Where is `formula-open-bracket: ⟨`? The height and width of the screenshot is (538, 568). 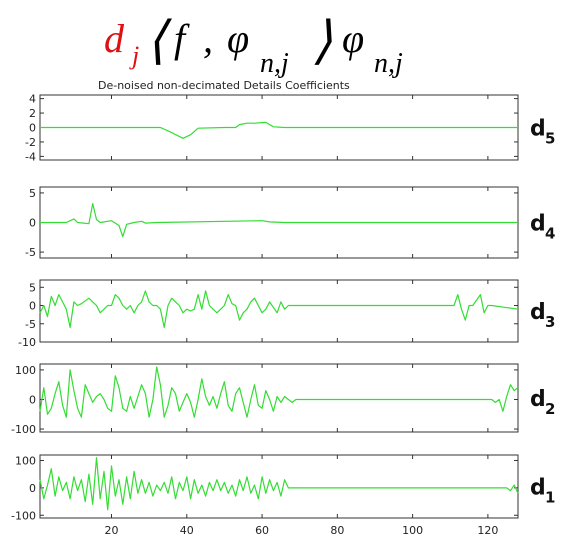 formula-open-bracket: ⟨ is located at coordinates (159, 41).